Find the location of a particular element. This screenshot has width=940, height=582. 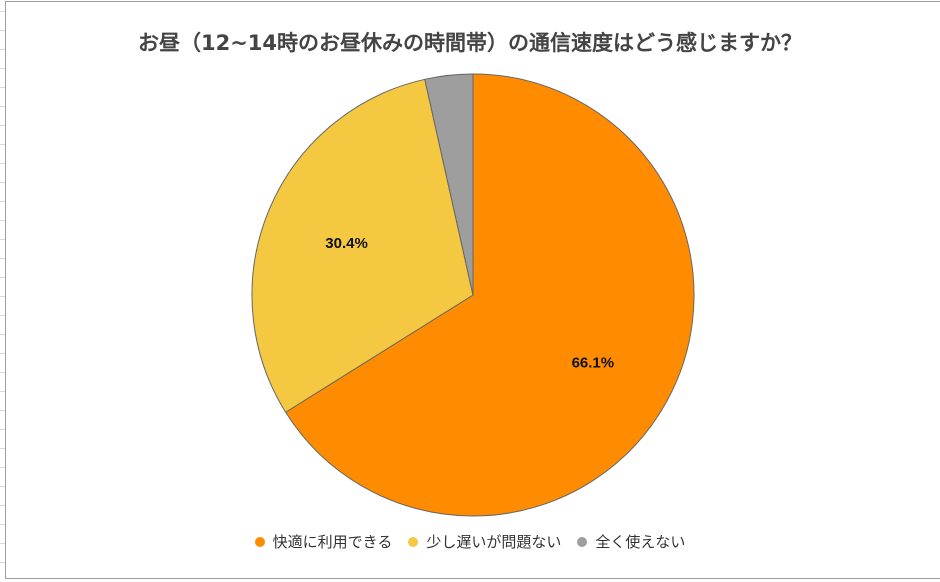

sheet-row-gutter is located at coordinates (2, 291).